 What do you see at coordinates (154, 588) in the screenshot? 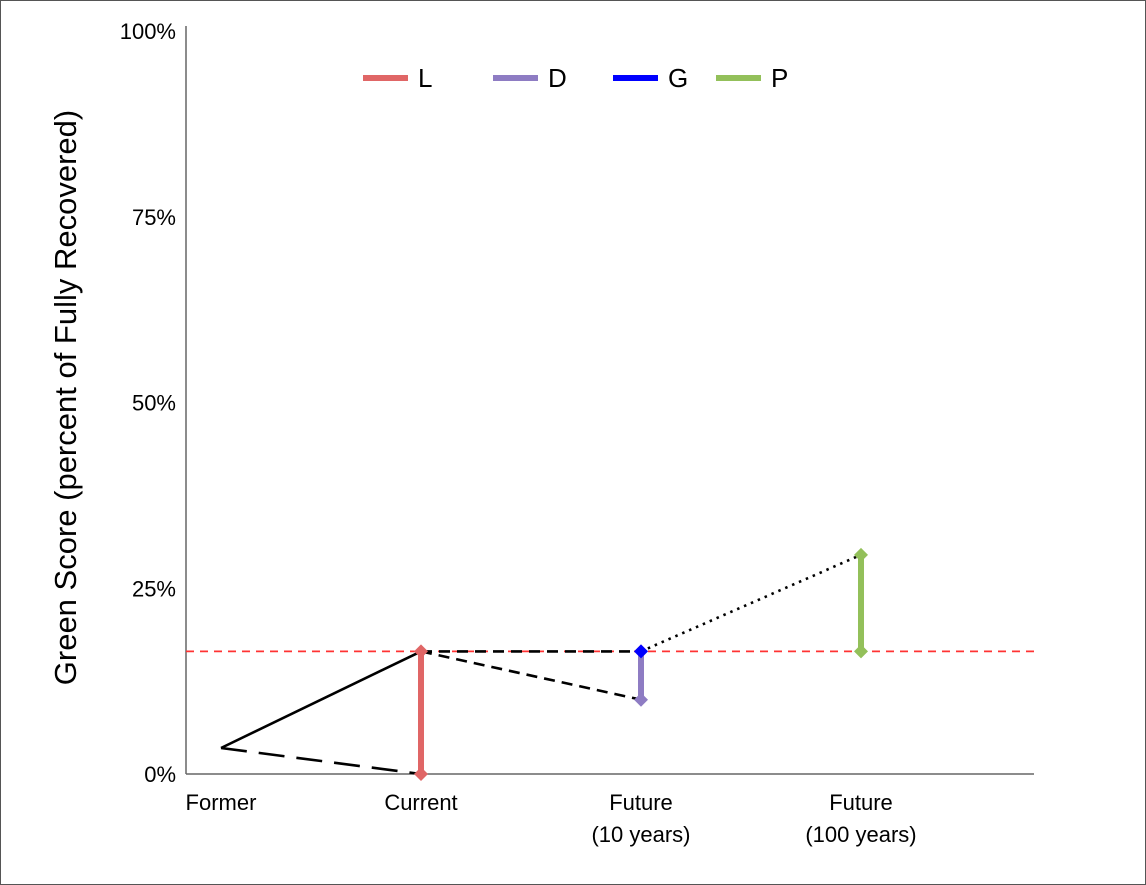
I see `y-tick-label: 25%` at bounding box center [154, 588].